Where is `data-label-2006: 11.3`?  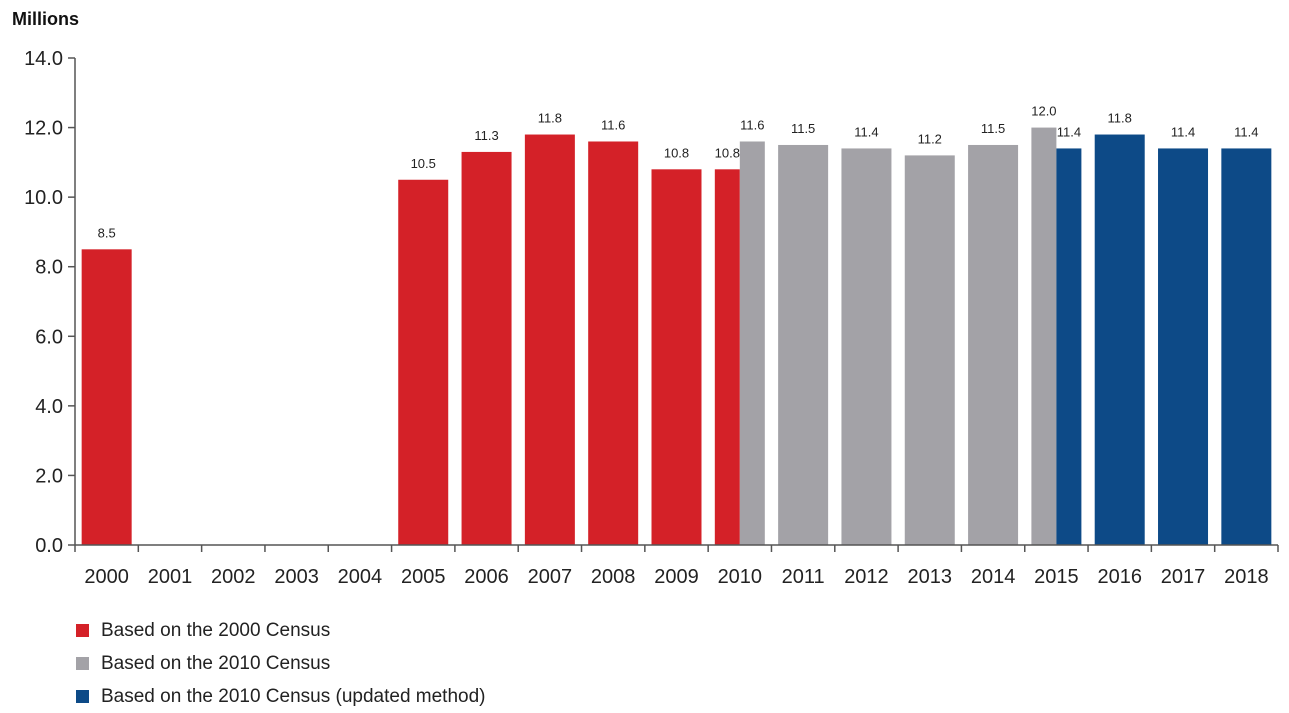
data-label-2006: 11.3 is located at coordinates (486, 135).